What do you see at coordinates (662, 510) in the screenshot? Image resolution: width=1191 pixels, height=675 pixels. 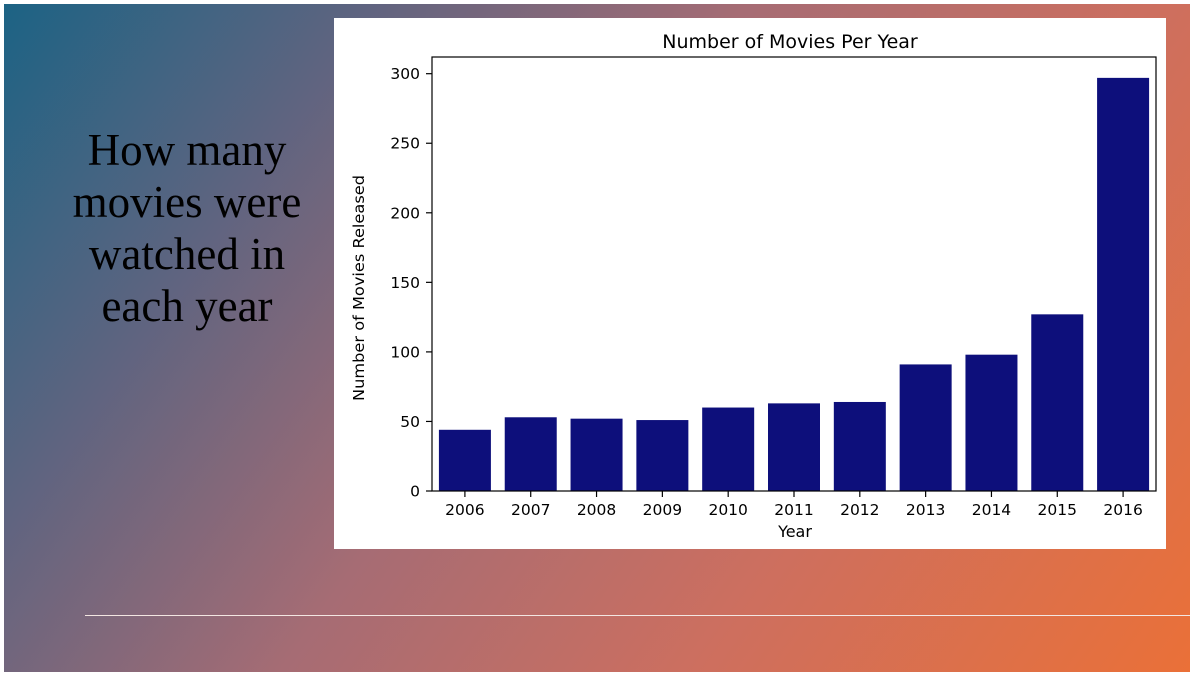 I see `x-tick-label-2009: 2009` at bounding box center [662, 510].